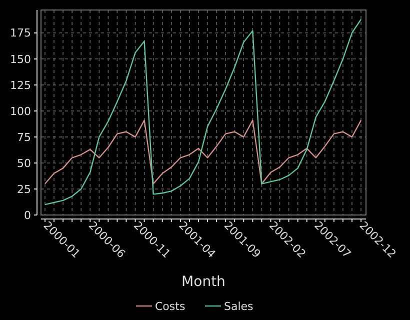  Describe the element at coordinates (20, 33) in the screenshot. I see `y-tick-label: 175` at that location.